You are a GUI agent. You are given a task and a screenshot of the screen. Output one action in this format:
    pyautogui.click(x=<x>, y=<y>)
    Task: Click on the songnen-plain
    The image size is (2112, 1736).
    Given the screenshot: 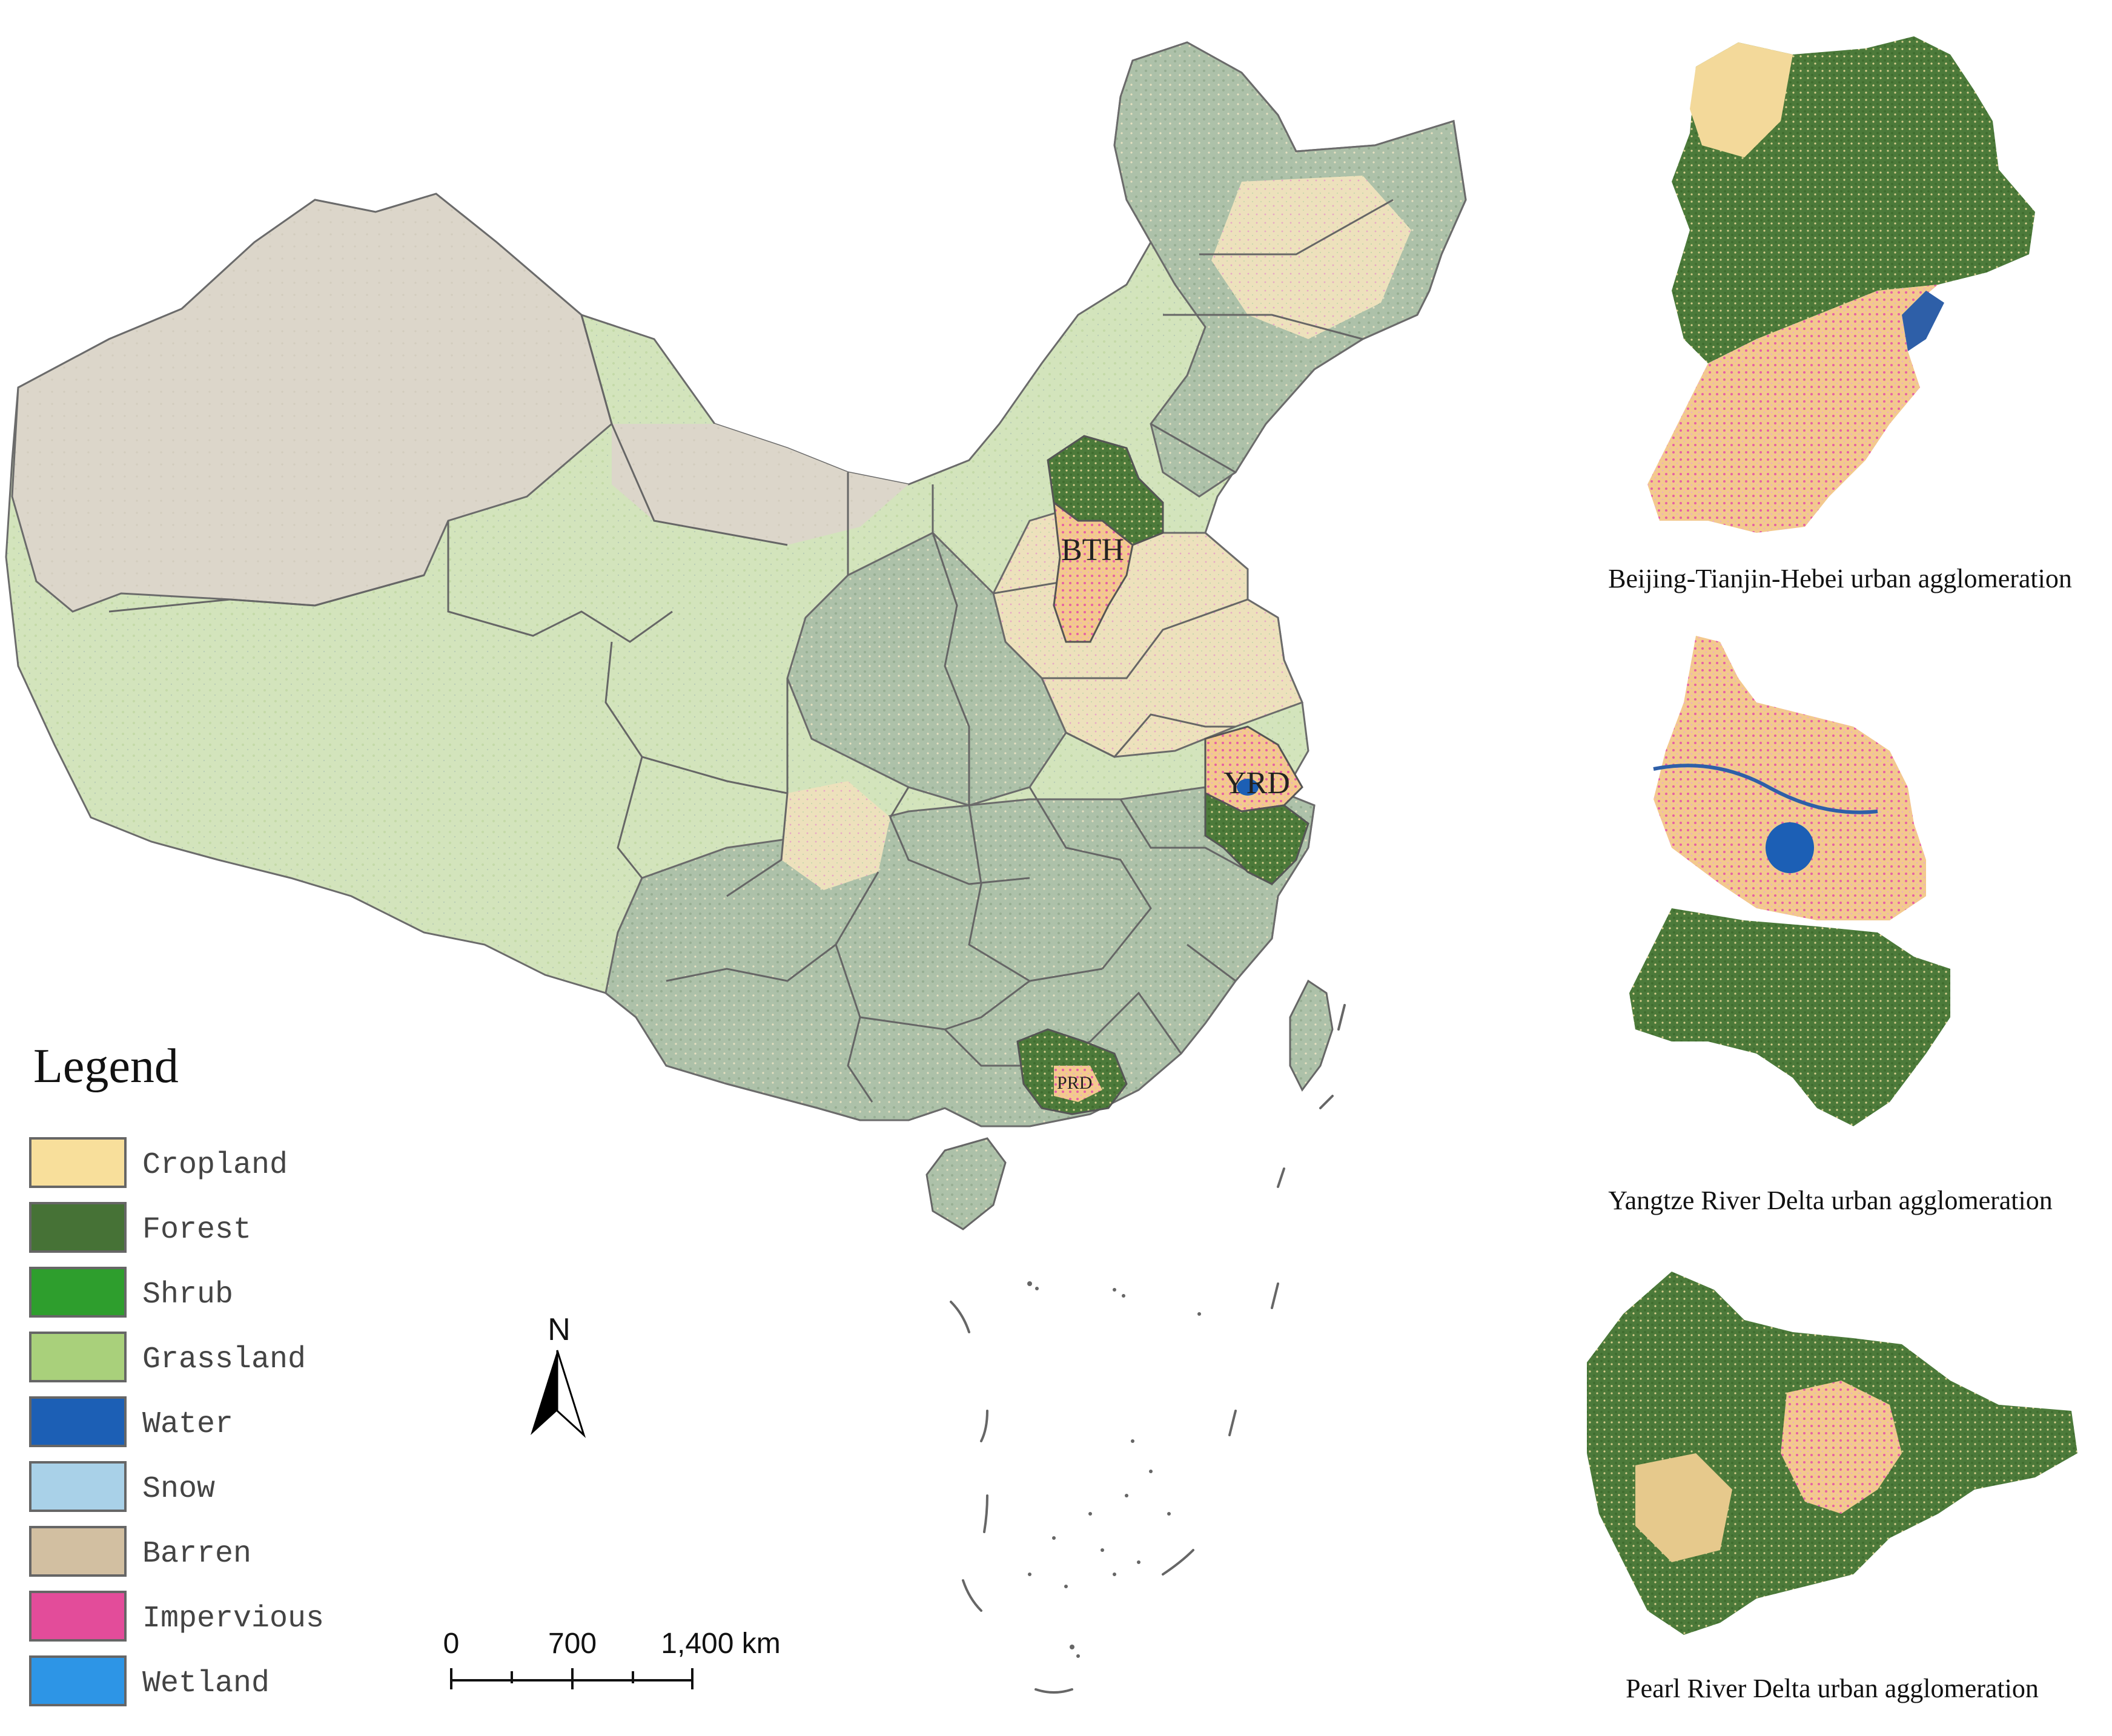 What is the action you would take?
    pyautogui.click(x=1311, y=257)
    